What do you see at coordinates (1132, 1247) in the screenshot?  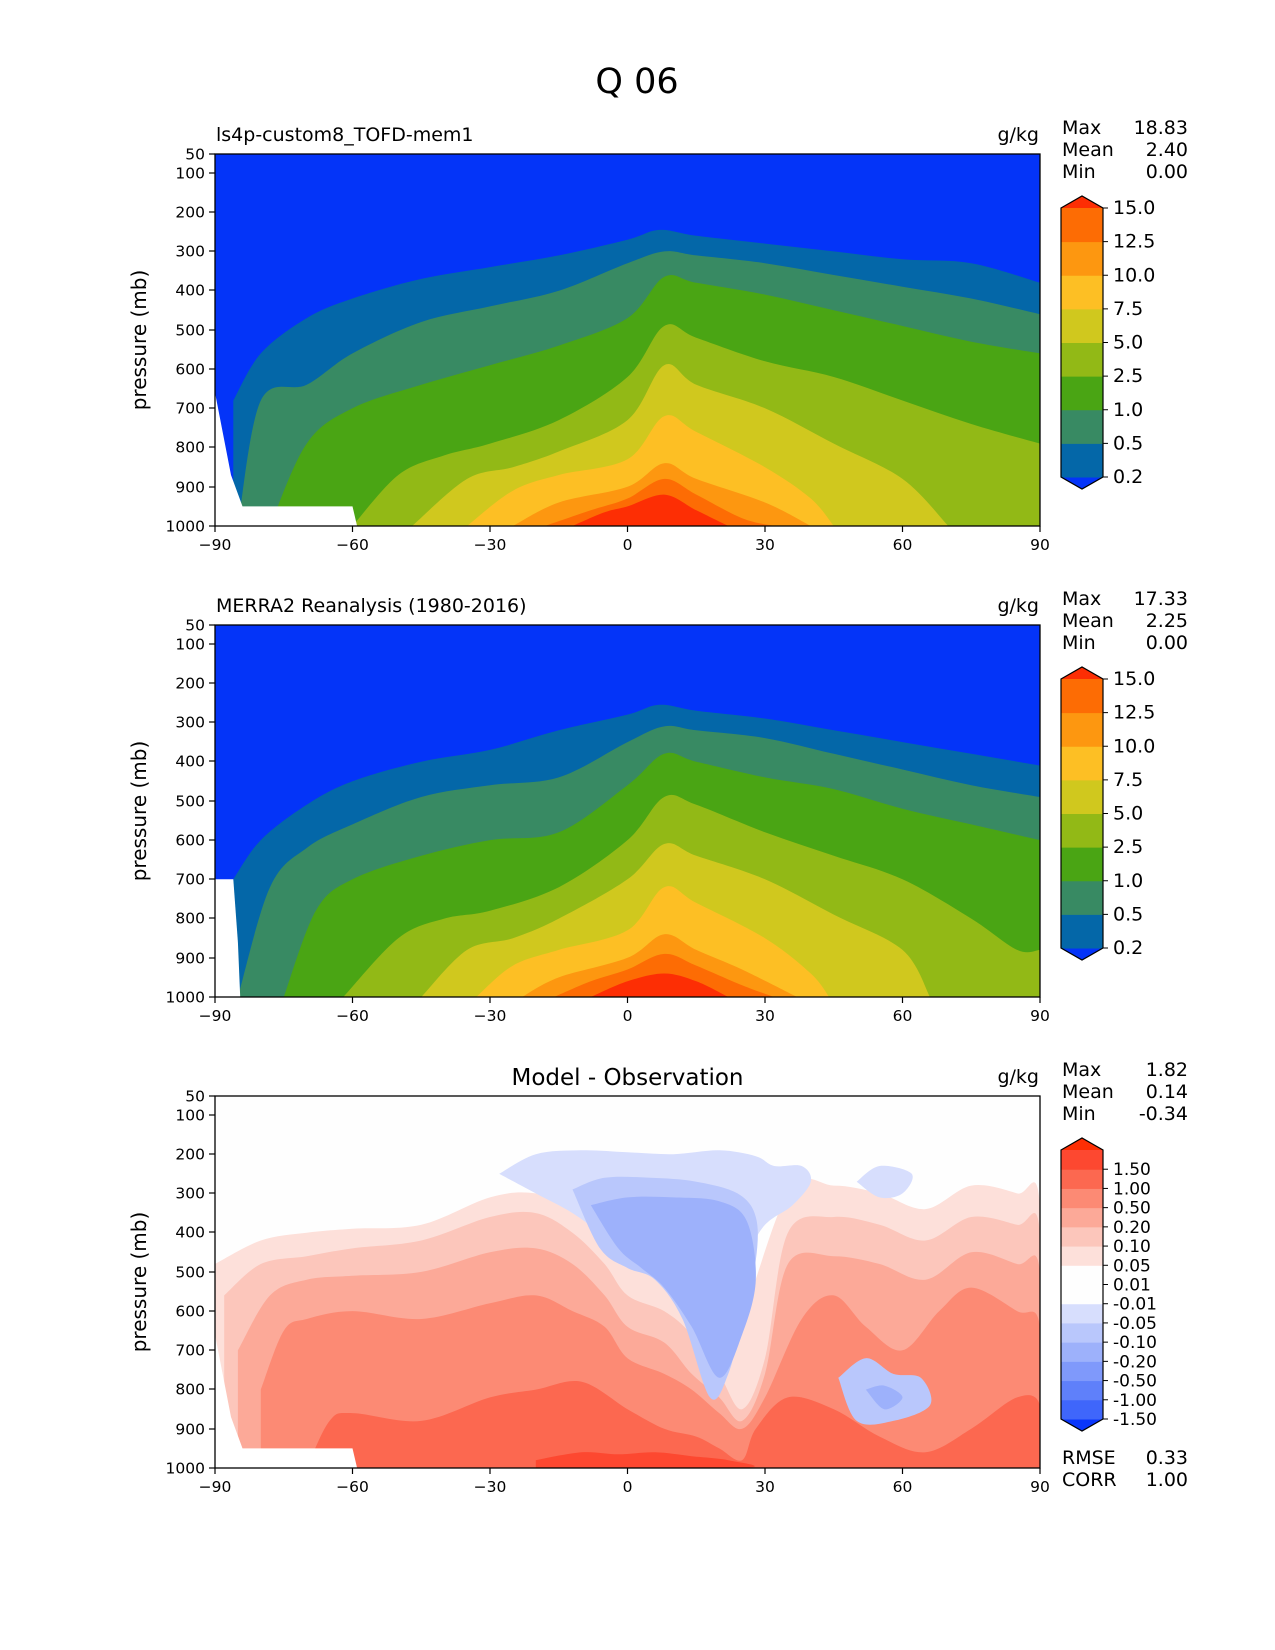 I see `colorbar-tick-label: 0.10` at bounding box center [1132, 1247].